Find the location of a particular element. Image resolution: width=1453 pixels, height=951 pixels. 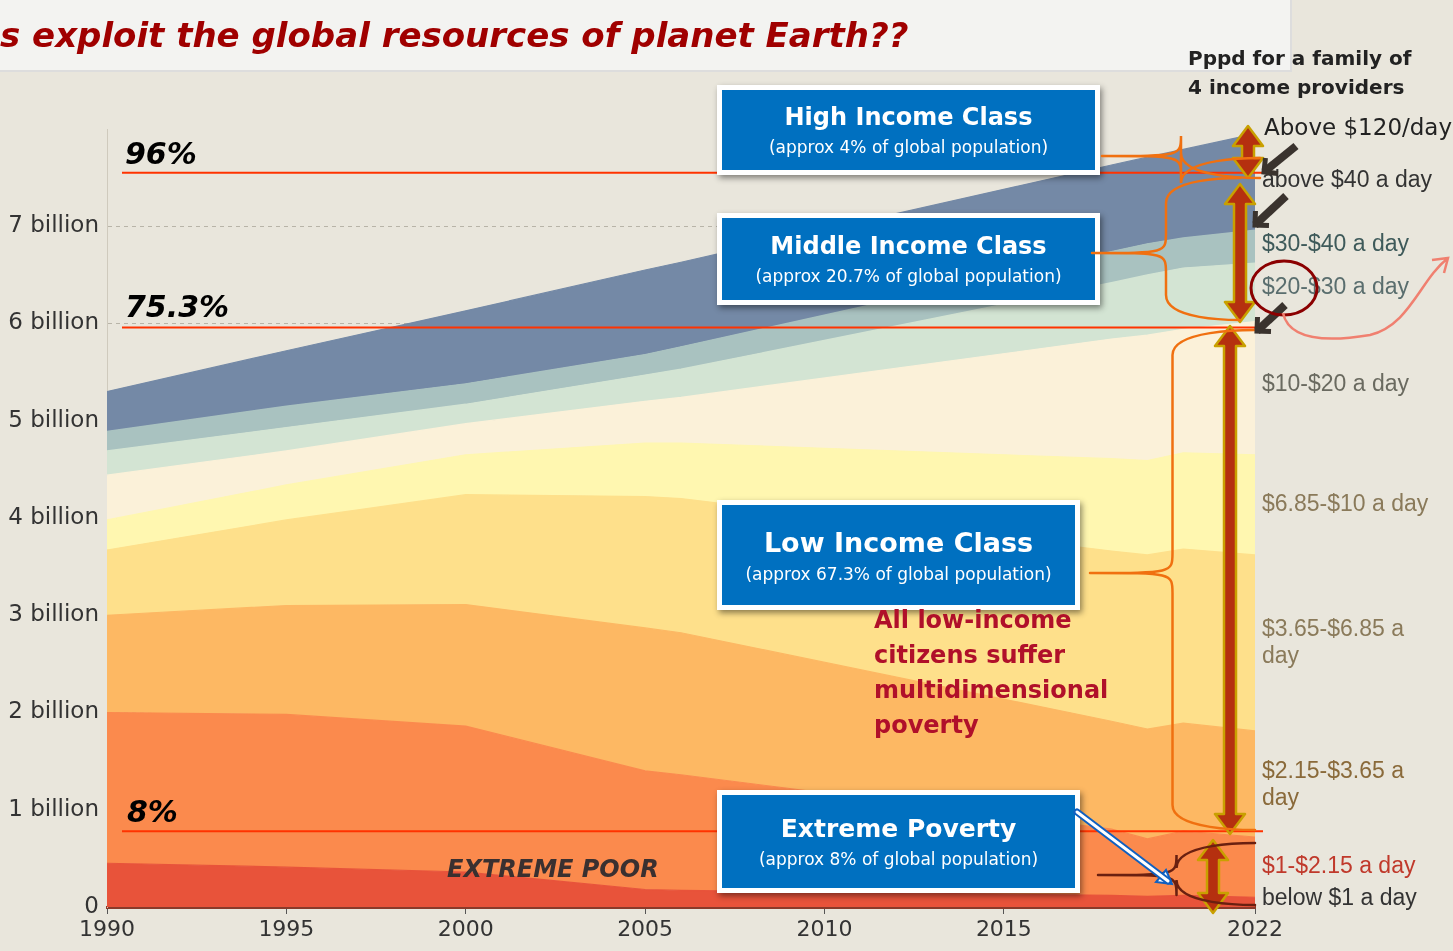

y-tick-label: 0 is located at coordinates (91, 904).